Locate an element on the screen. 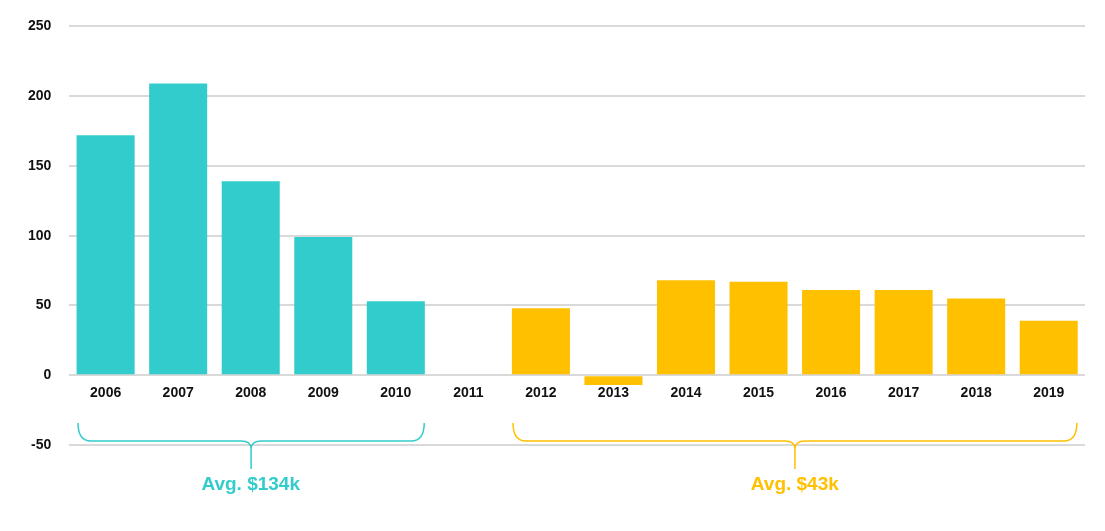 Image resolution: width=1105 pixels, height=531 pixels. y-tick-label: 0 is located at coordinates (47, 374).